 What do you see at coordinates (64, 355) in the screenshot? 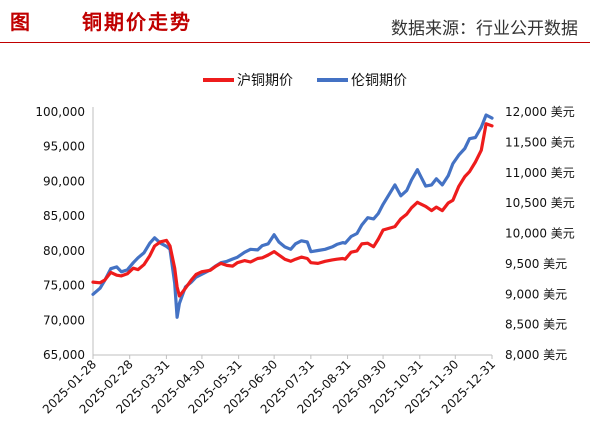
I see `y-tick-label-left: 65,000` at bounding box center [64, 355].